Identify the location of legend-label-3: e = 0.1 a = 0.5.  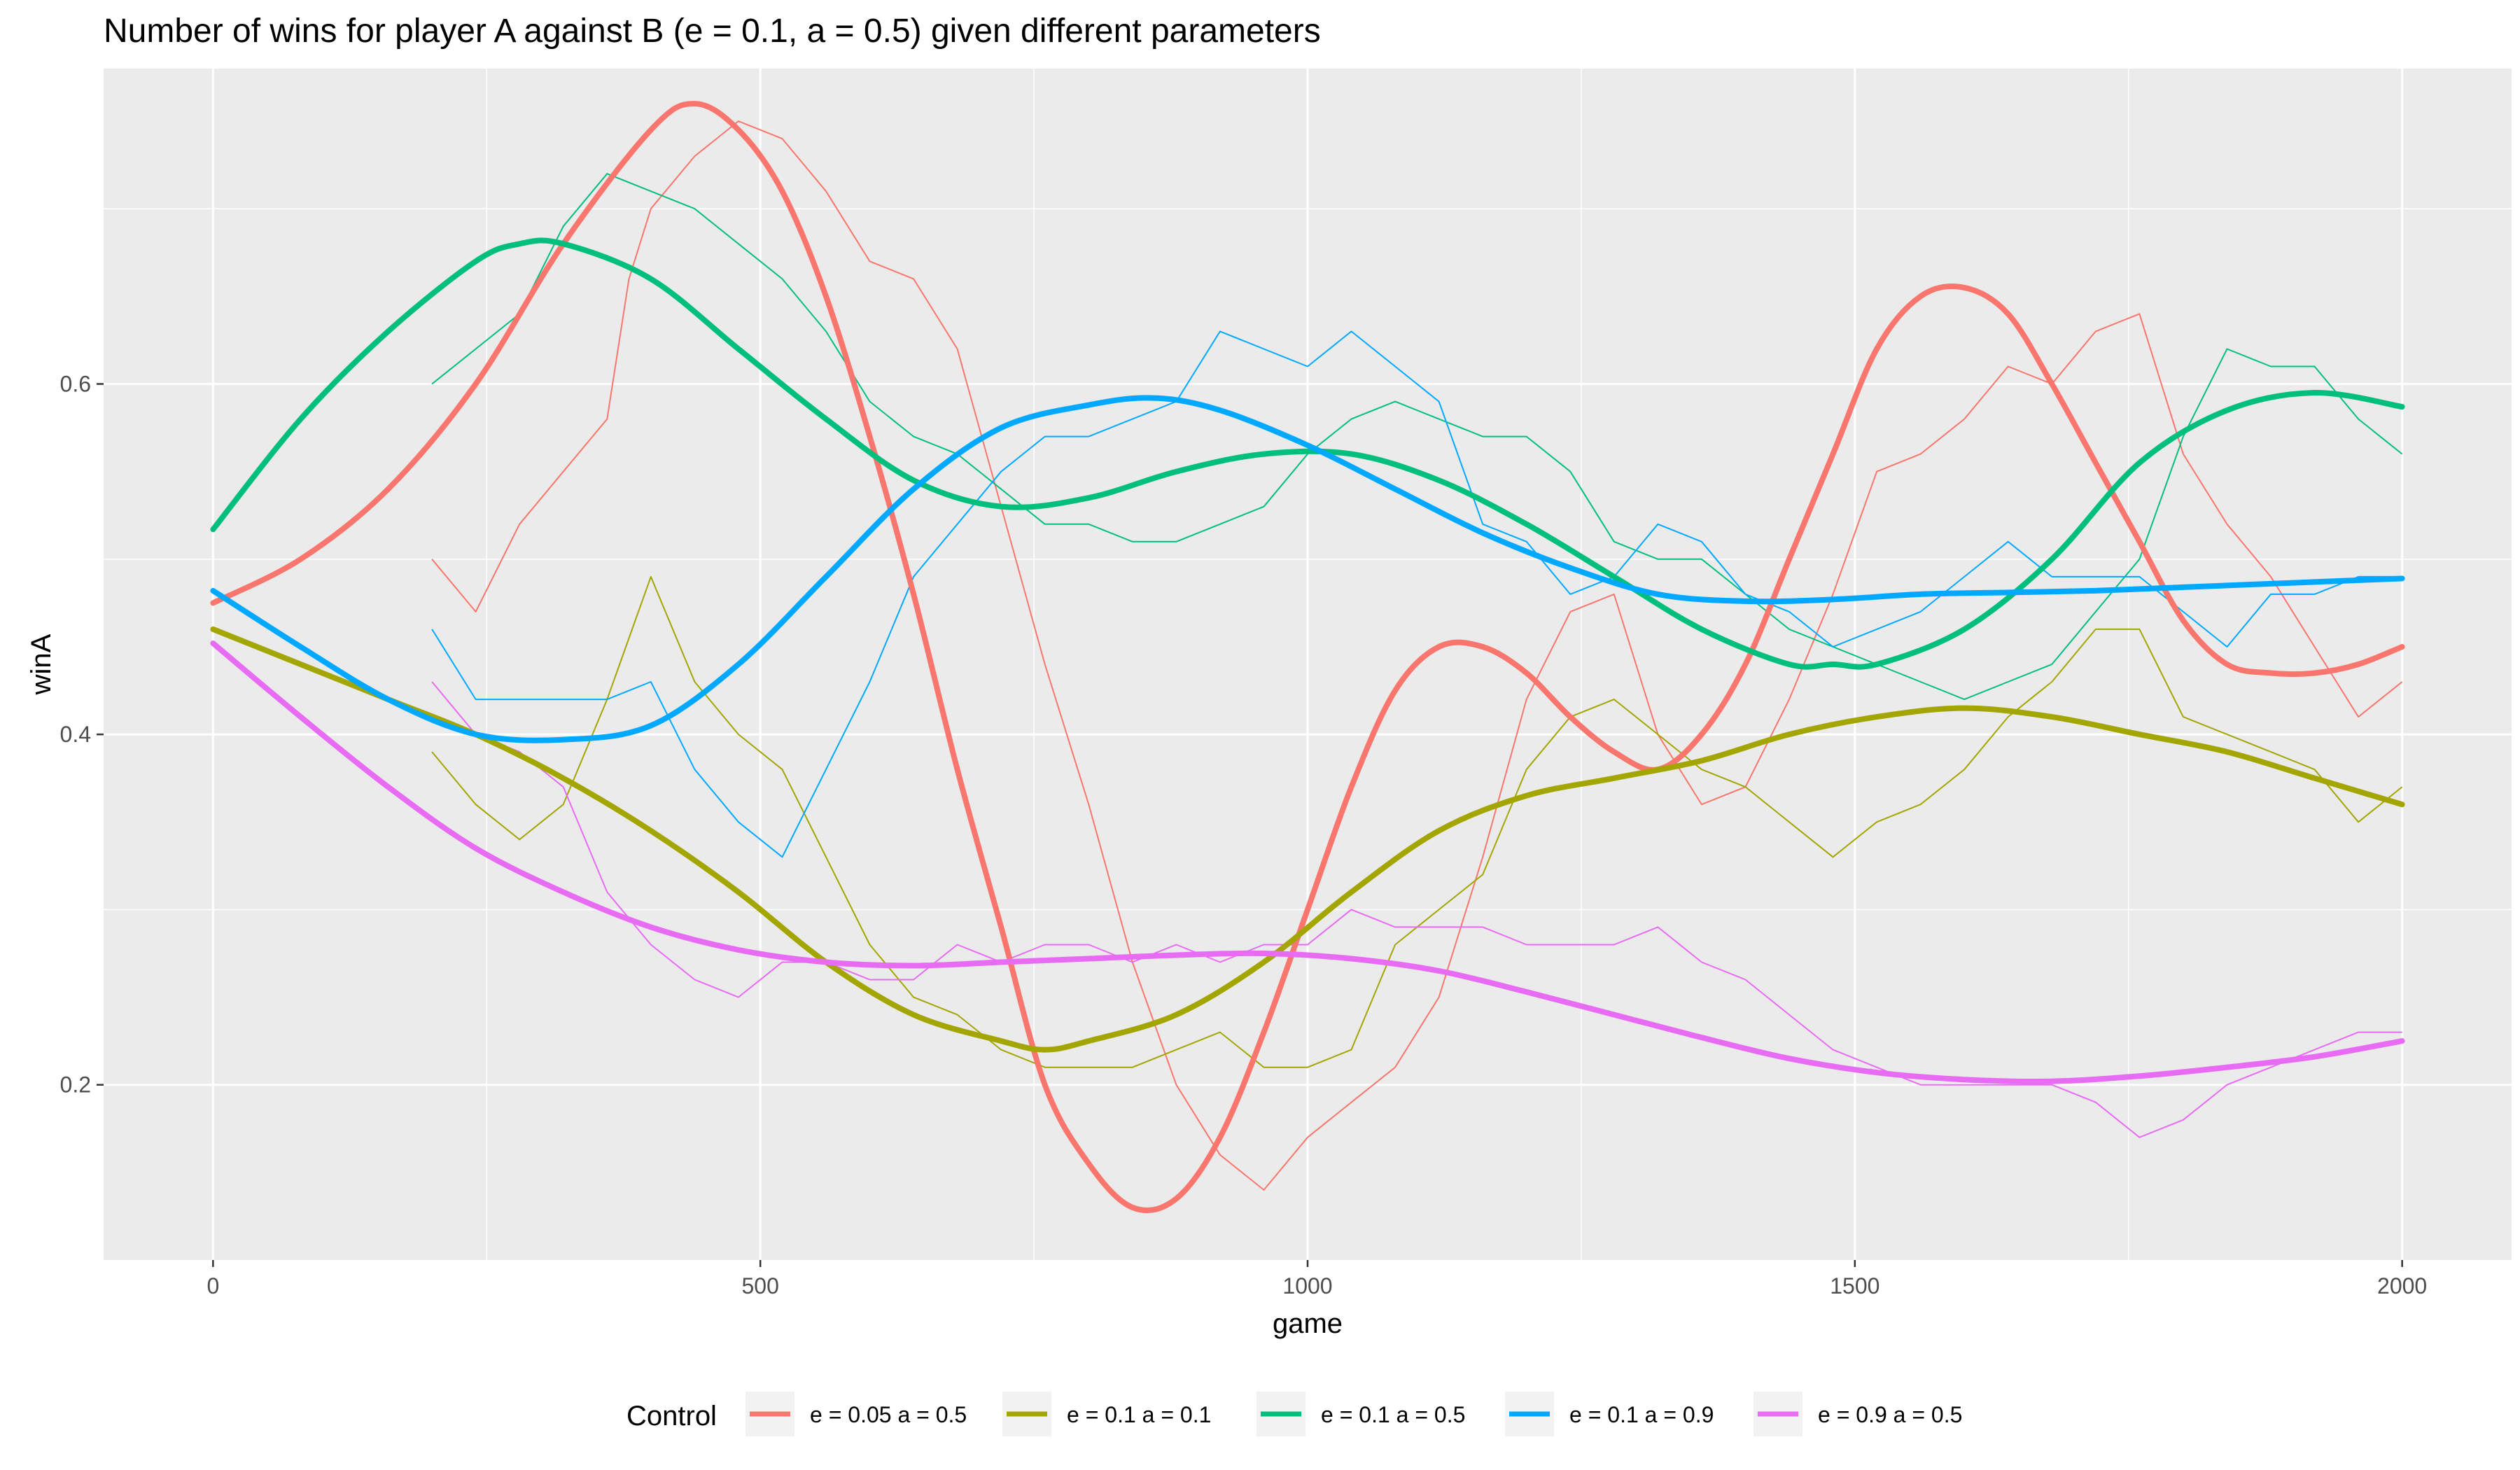
(1393, 1414).